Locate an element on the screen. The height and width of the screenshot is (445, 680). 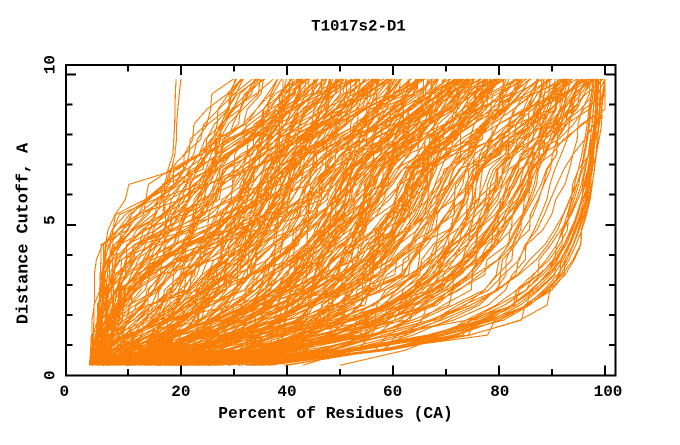
svg-text: Distance Cutoff, A is located at coordinates (23, 233).